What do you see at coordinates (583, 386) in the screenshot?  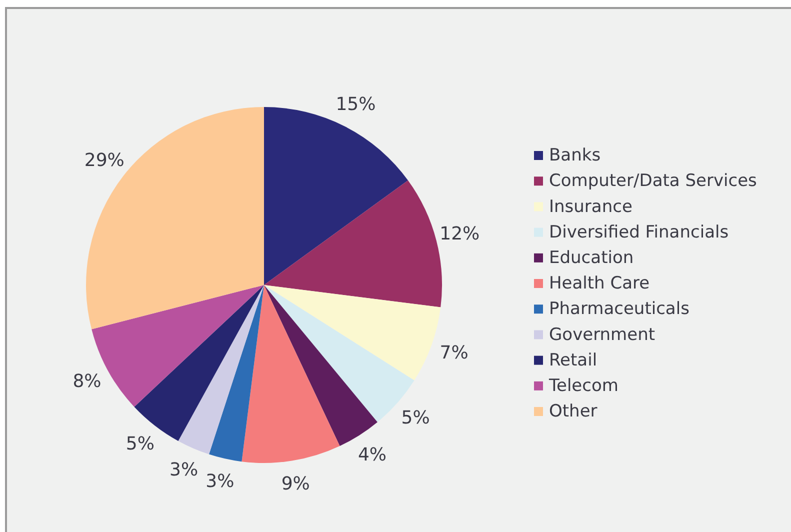 I see `legend-label: Telecom` at bounding box center [583, 386].